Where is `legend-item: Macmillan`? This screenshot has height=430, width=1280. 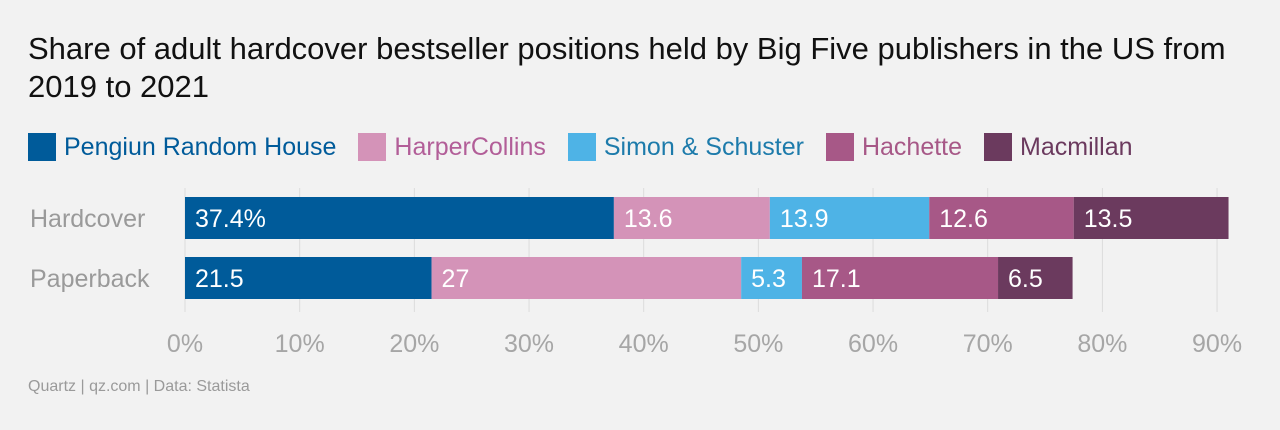
legend-item: Macmillan is located at coordinates (1058, 147).